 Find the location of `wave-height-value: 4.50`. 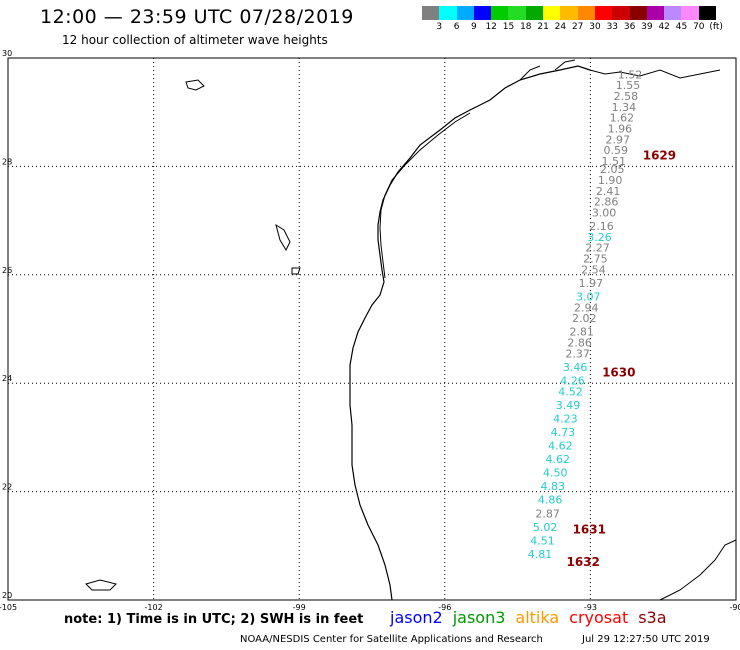

wave-height-value: 4.50 is located at coordinates (555, 473).